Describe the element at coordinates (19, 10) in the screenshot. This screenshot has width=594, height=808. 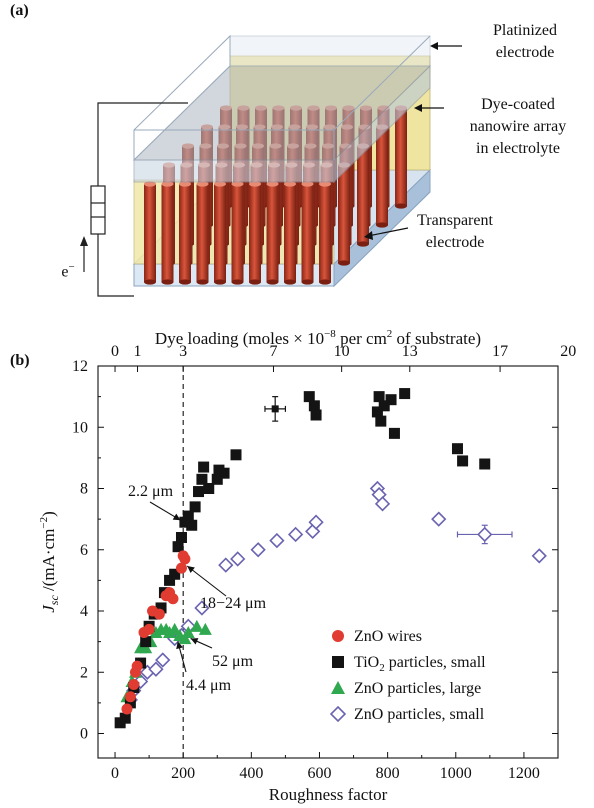
I see `panel-a-label: (a)` at that location.